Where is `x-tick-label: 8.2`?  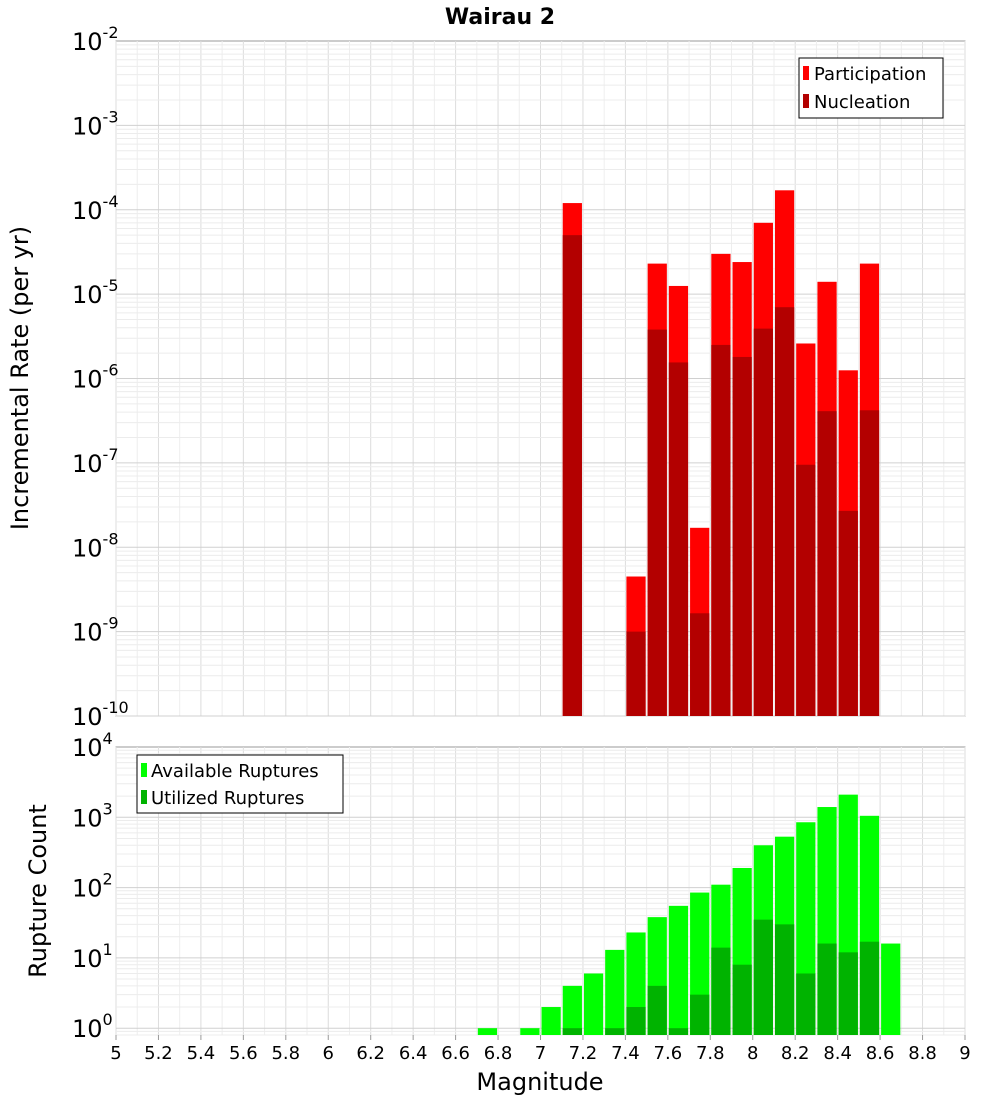 x-tick-label: 8.2 is located at coordinates (795, 1053).